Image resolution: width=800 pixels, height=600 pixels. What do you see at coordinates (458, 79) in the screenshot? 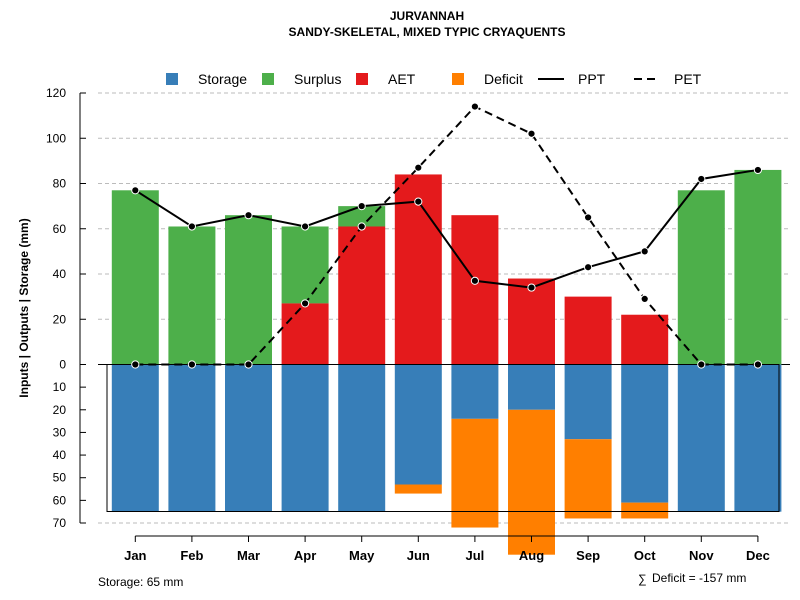
I see `legend-swatch-deficit` at bounding box center [458, 79].